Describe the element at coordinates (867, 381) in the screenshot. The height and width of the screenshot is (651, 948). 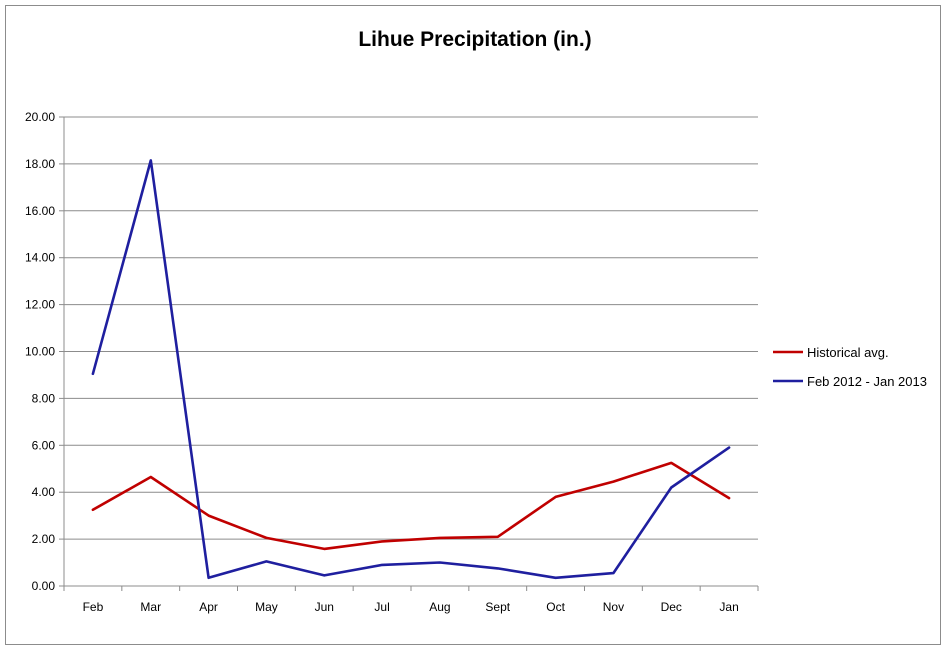
I see `legend-label-1: Feb 2012 - Jan 2013` at that location.